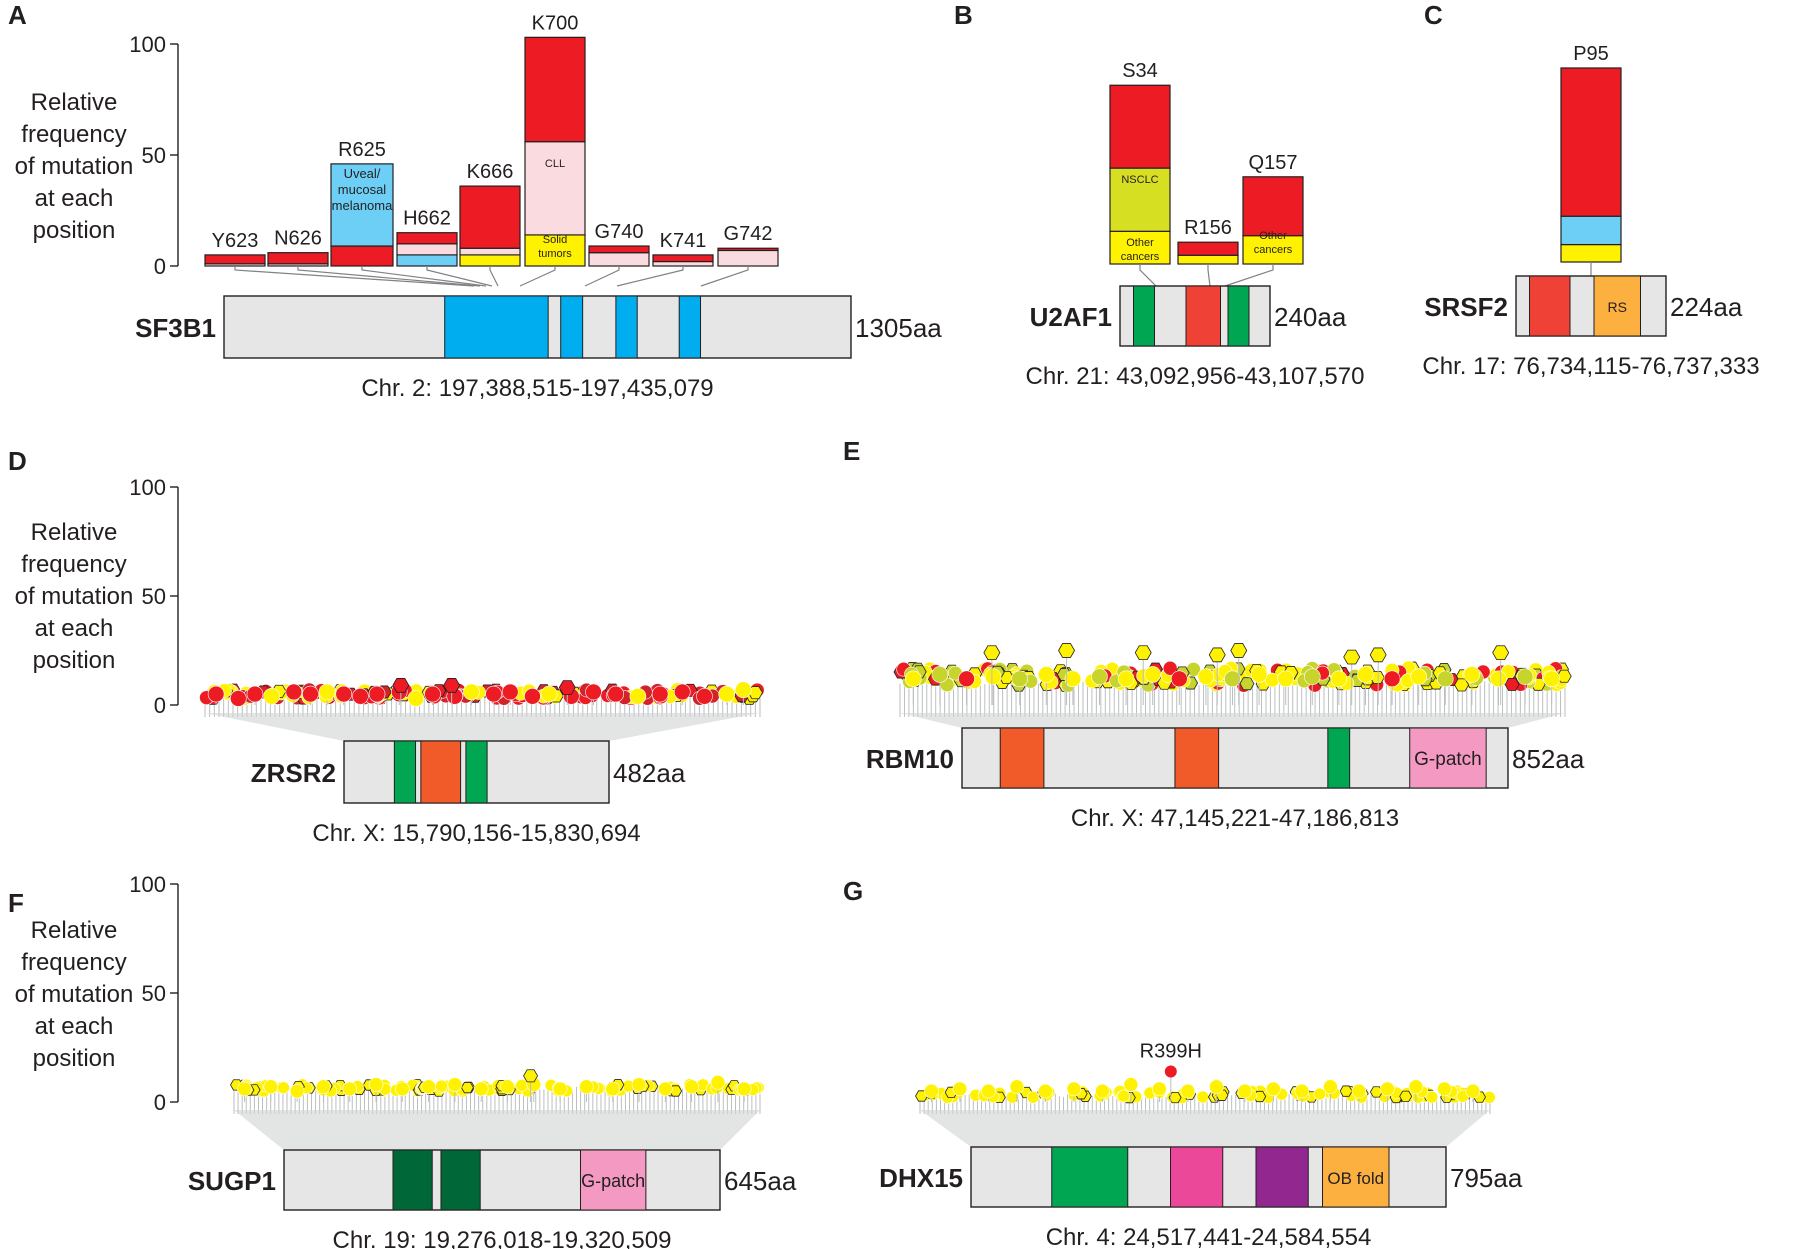 This screenshot has height=1249, width=1800. What do you see at coordinates (73, 134) in the screenshot?
I see `A-y-axis-label: frequency` at bounding box center [73, 134].